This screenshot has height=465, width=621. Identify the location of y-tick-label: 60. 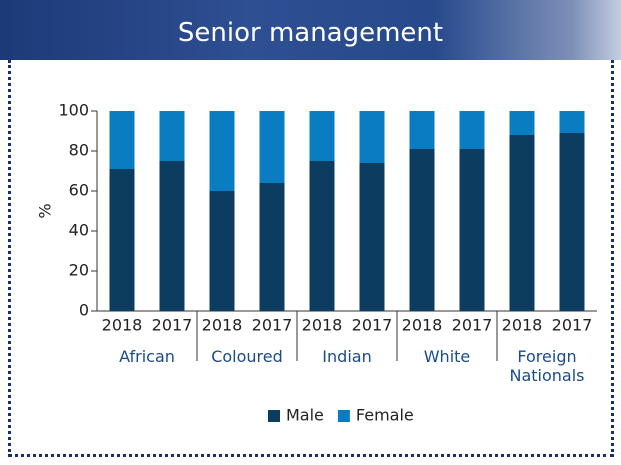
(79, 190).